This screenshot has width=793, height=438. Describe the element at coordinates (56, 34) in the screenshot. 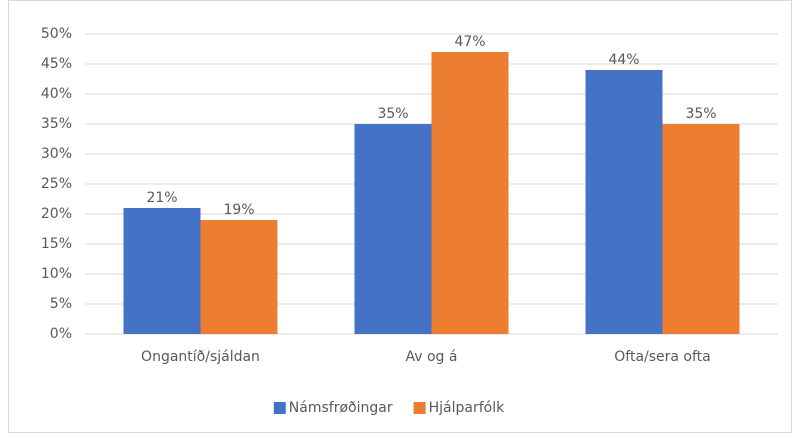

I see `y-tick-label: 50%` at that location.